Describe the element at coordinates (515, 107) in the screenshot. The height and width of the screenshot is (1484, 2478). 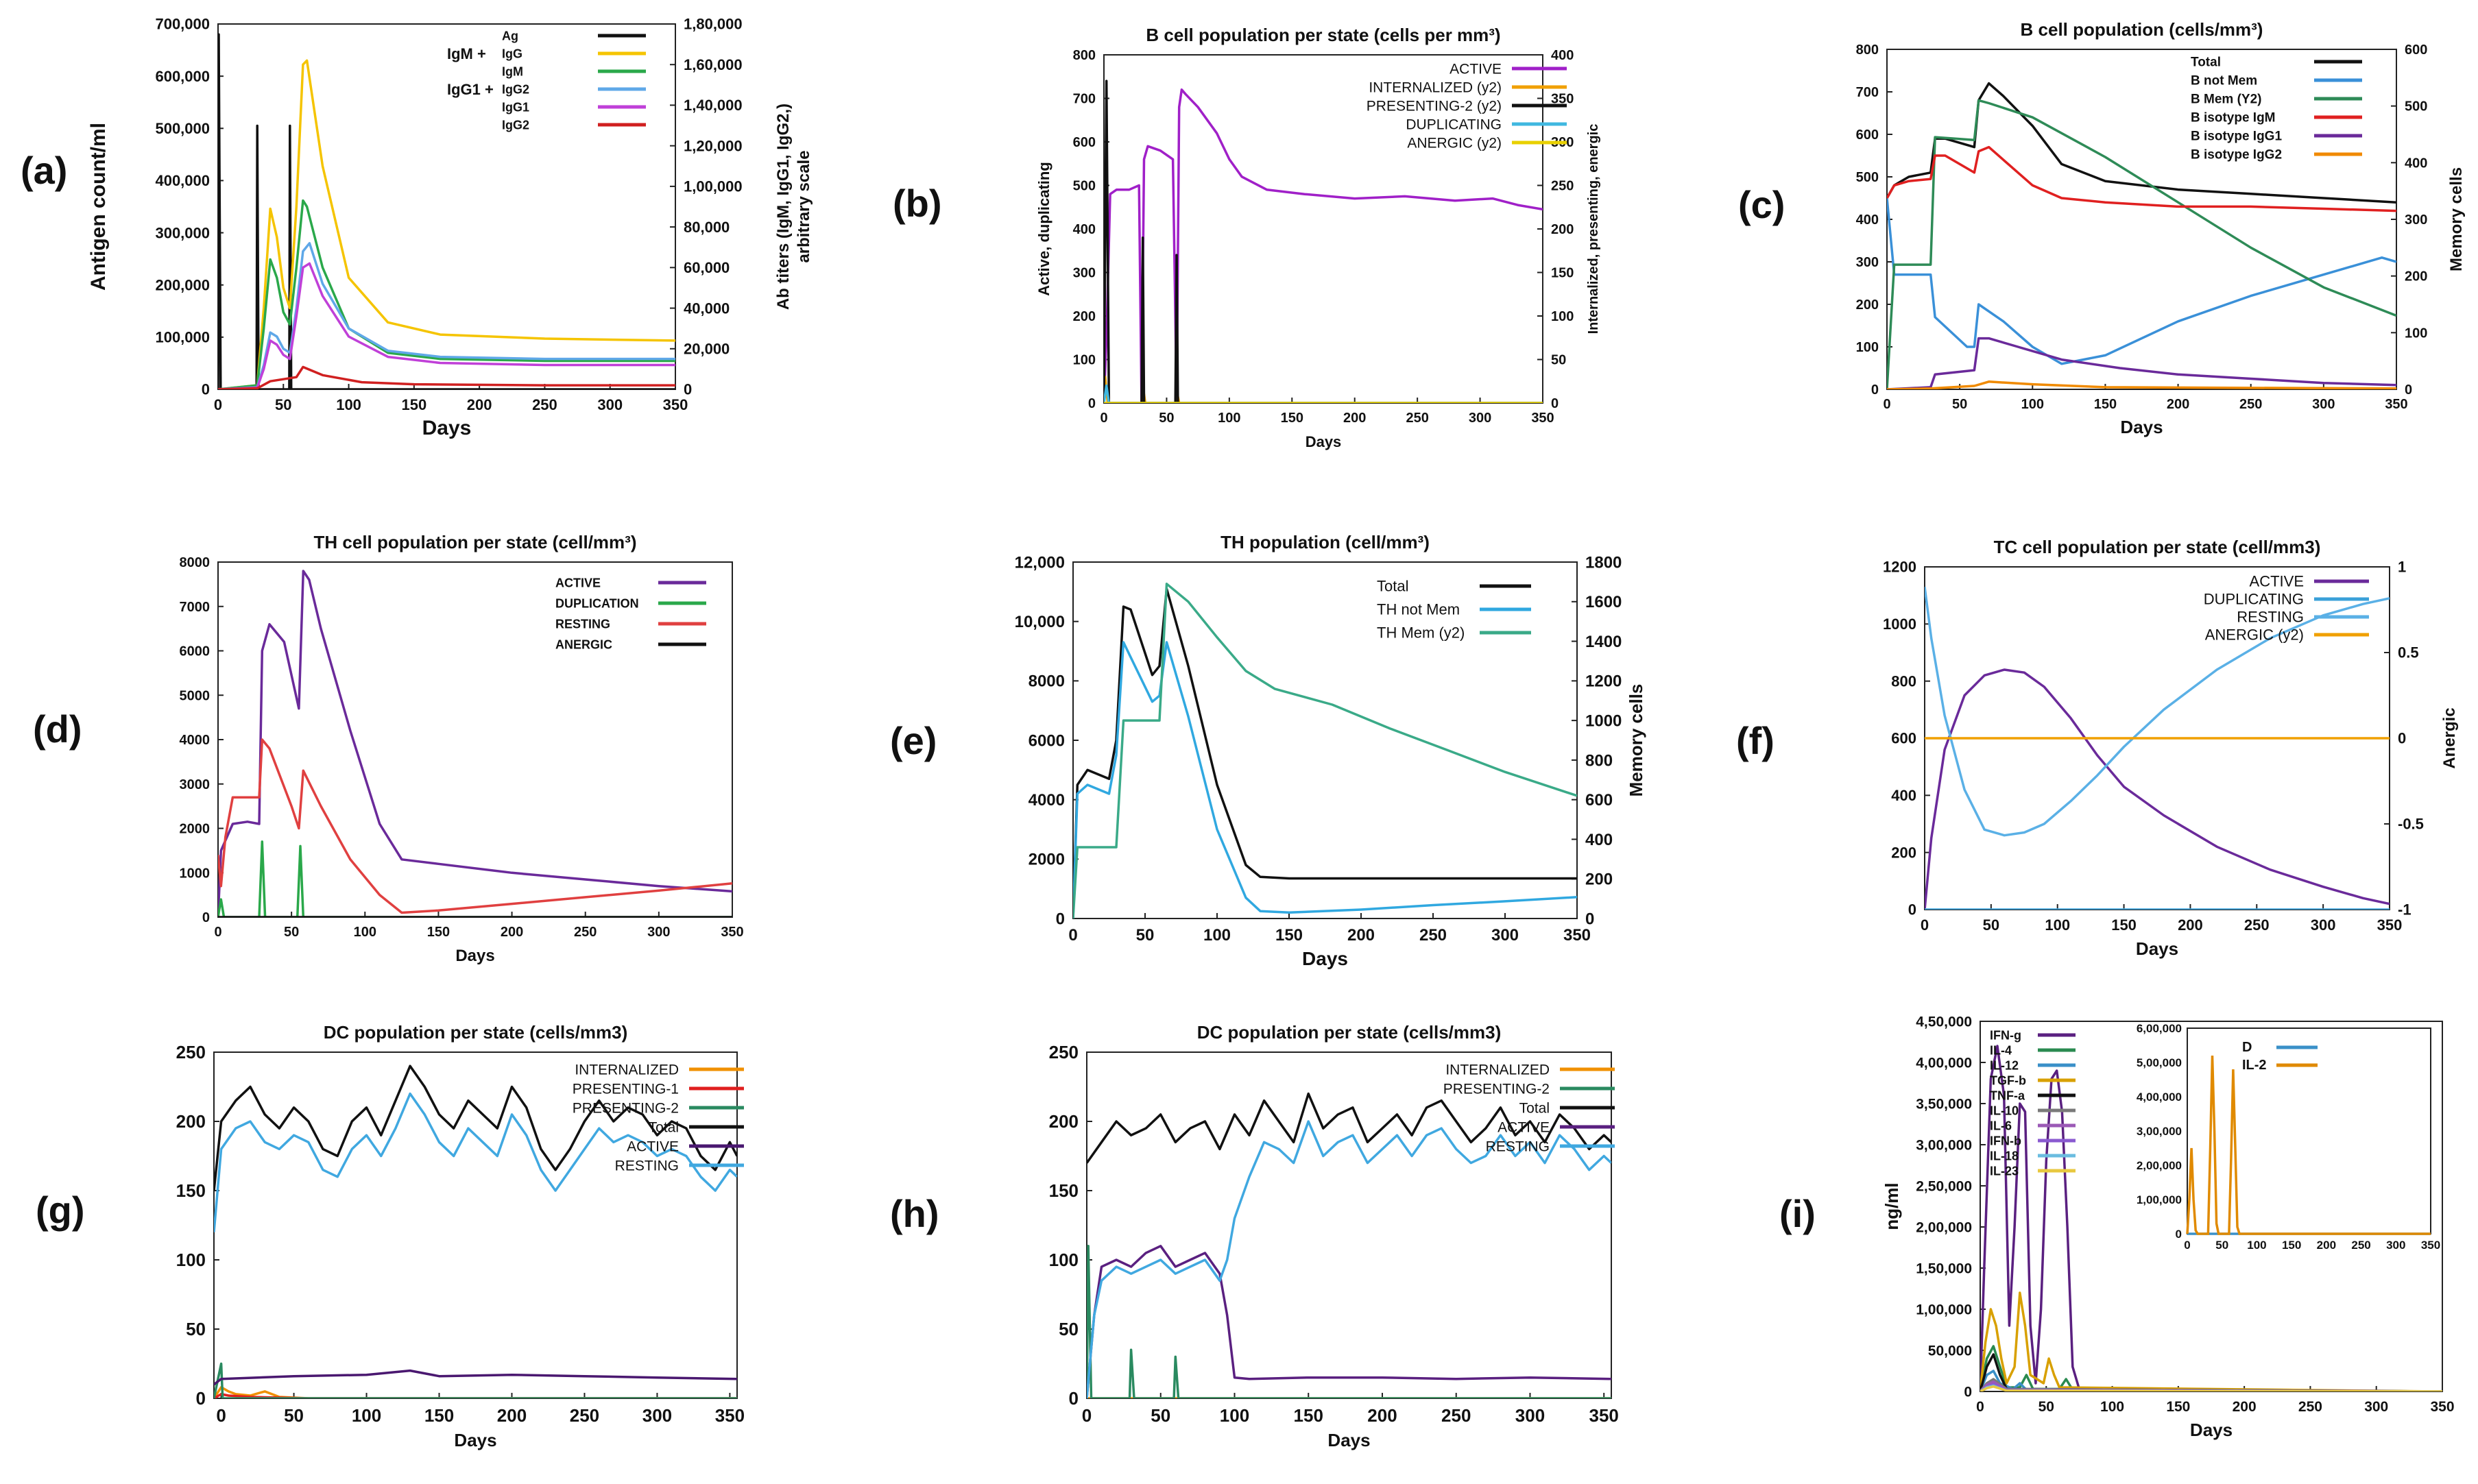
I see `legend-label: IgG1` at that location.